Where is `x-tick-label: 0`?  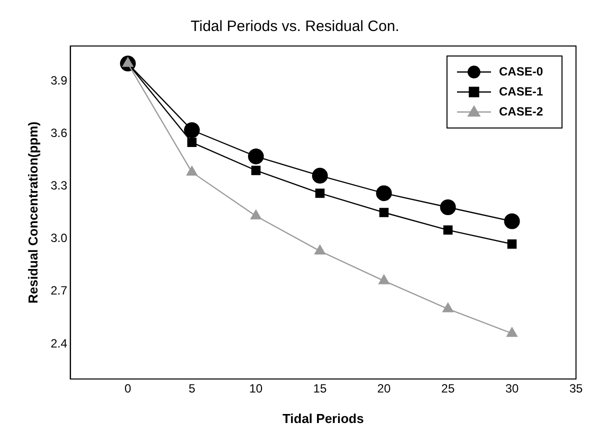
x-tick-label: 0 is located at coordinates (128, 389).